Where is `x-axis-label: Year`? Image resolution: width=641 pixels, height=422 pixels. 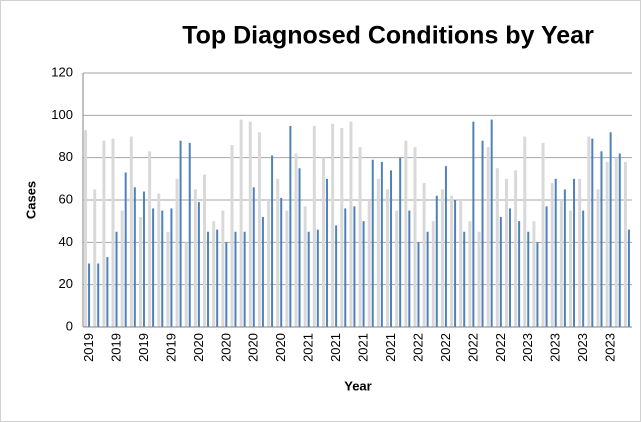
x-axis-label: Year is located at coordinates (357, 385).